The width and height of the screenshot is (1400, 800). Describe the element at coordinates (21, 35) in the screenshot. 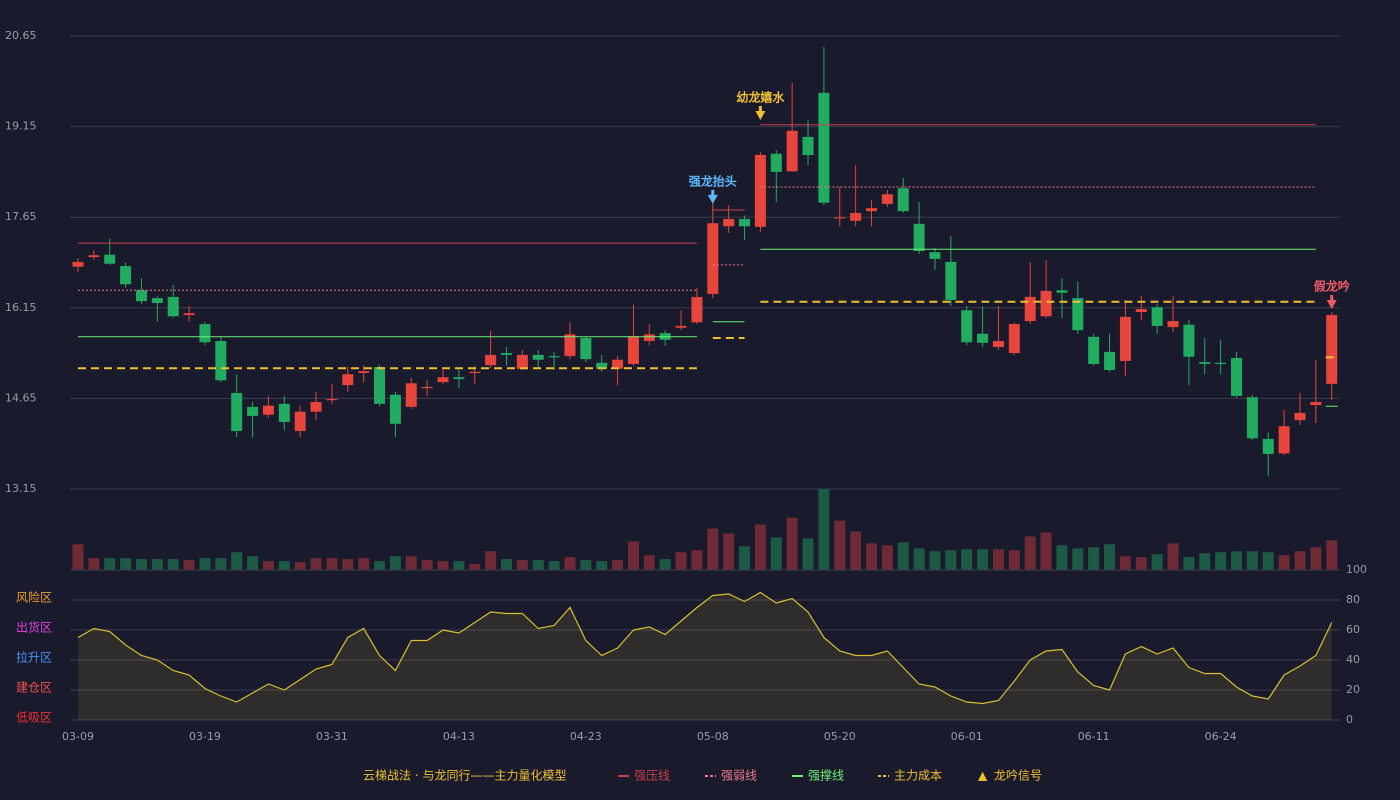

I see `y-tick-label: 20.65` at that location.